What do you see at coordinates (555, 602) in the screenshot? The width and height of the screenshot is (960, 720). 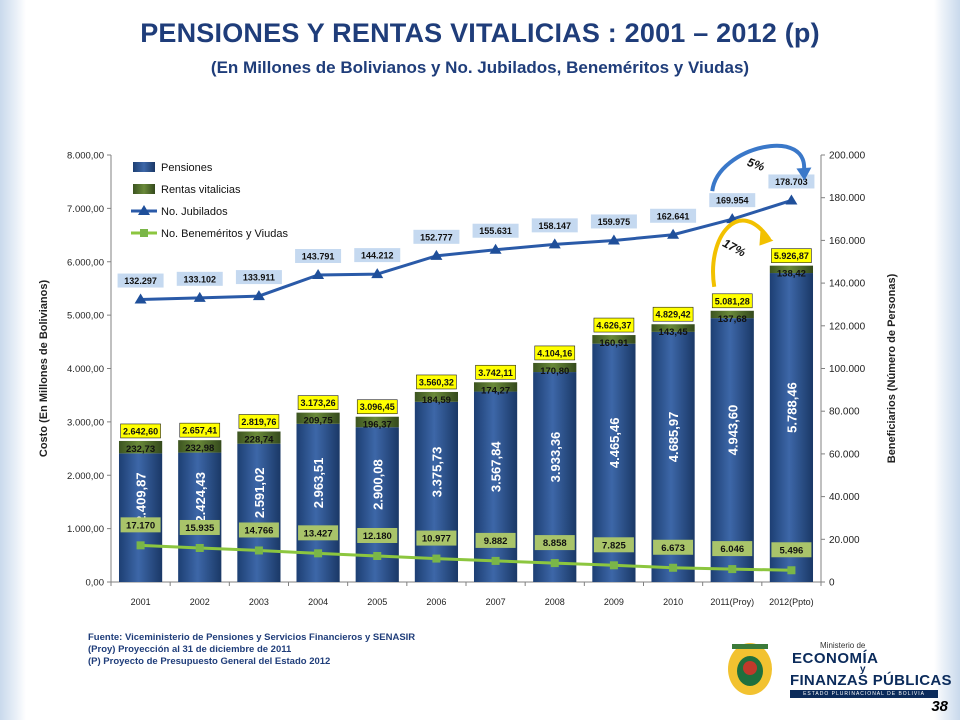 I see `x-tick-label: 2008` at bounding box center [555, 602].